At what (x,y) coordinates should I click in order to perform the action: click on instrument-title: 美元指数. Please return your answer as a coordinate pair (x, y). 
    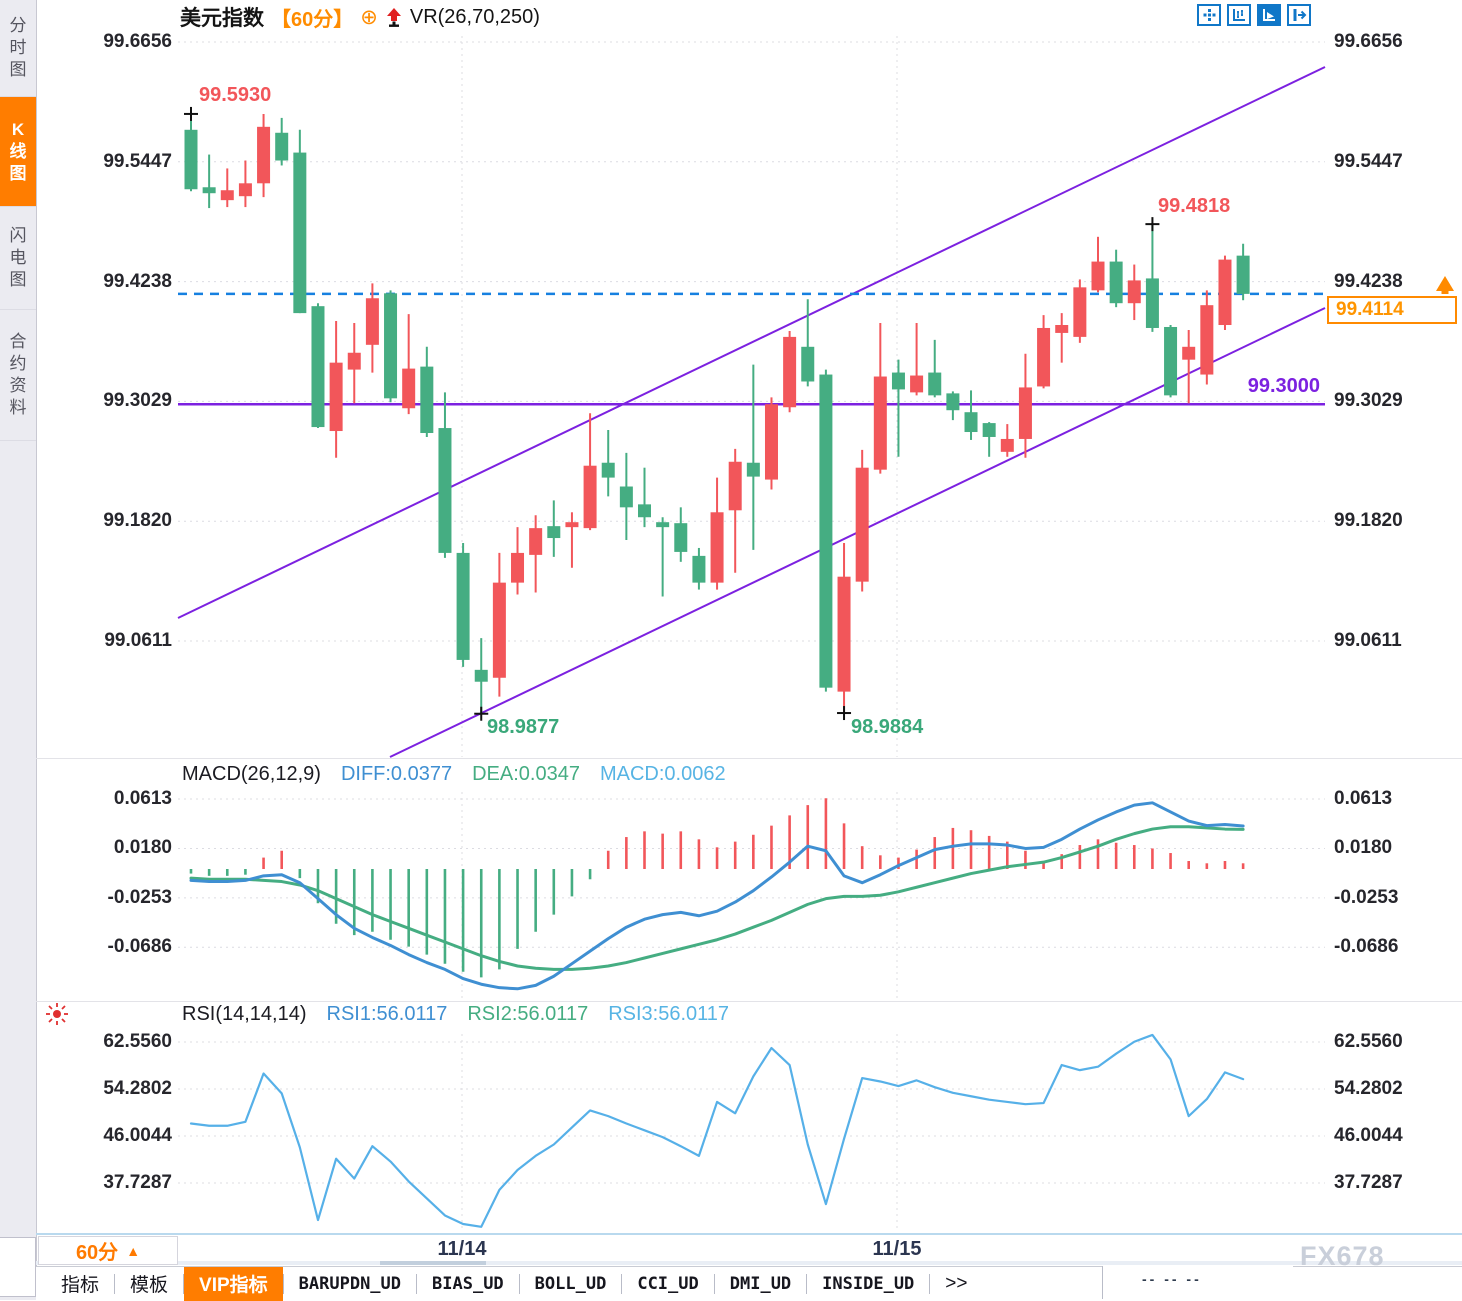
    Looking at the image, I should click on (222, 18).